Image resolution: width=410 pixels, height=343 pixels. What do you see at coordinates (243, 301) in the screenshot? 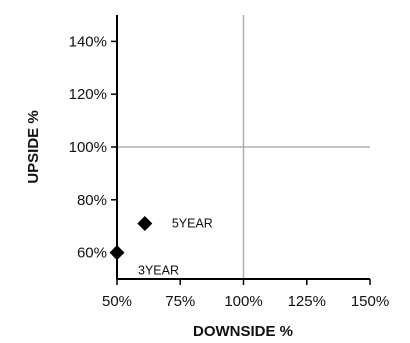
I see `x-tick-label: 100%` at bounding box center [243, 301].